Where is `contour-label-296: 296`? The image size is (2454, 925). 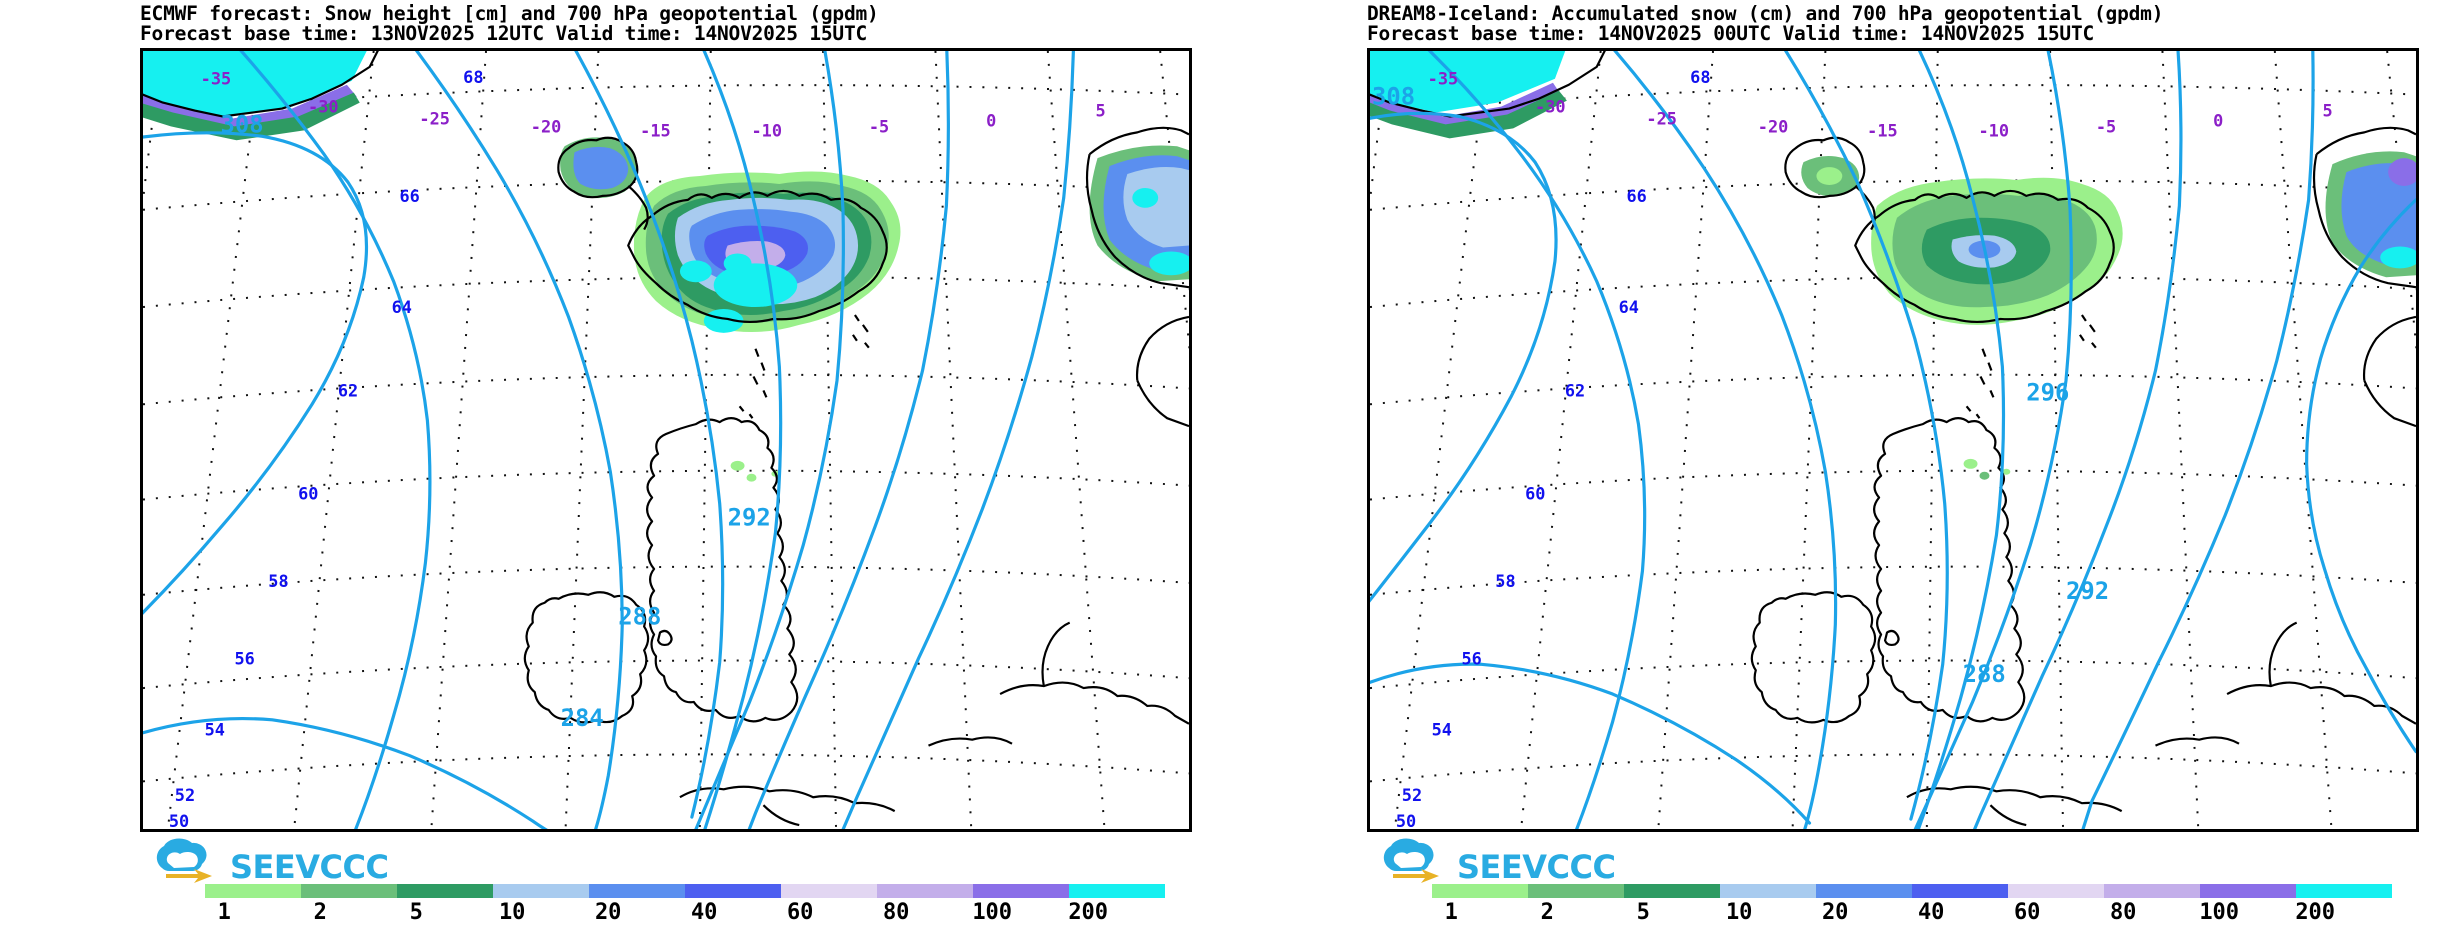 contour-label-296: 296 is located at coordinates (2047, 392).